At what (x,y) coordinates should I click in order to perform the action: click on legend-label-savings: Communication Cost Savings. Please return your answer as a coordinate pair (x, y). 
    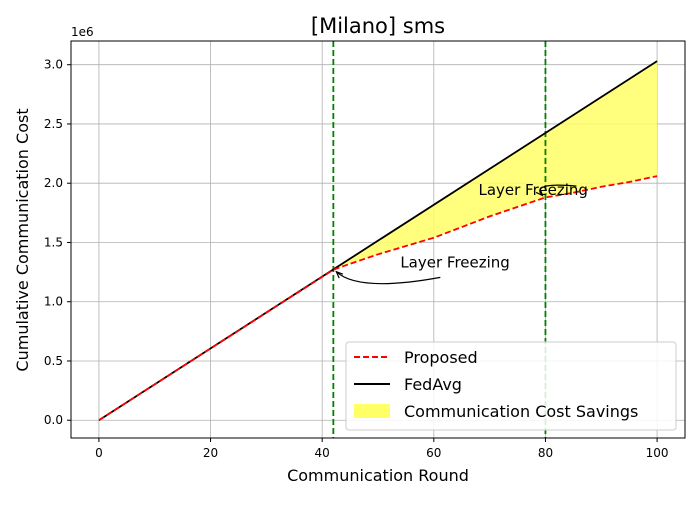
    Looking at the image, I should click on (521, 411).